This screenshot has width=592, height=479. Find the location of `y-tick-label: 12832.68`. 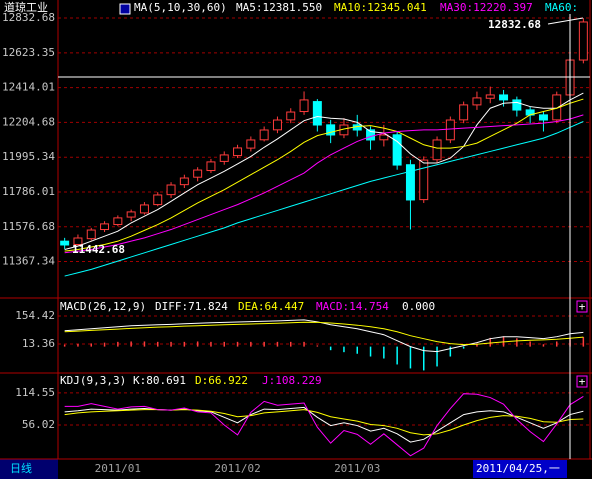

y-tick-label: 12832.68 is located at coordinates (28, 17).